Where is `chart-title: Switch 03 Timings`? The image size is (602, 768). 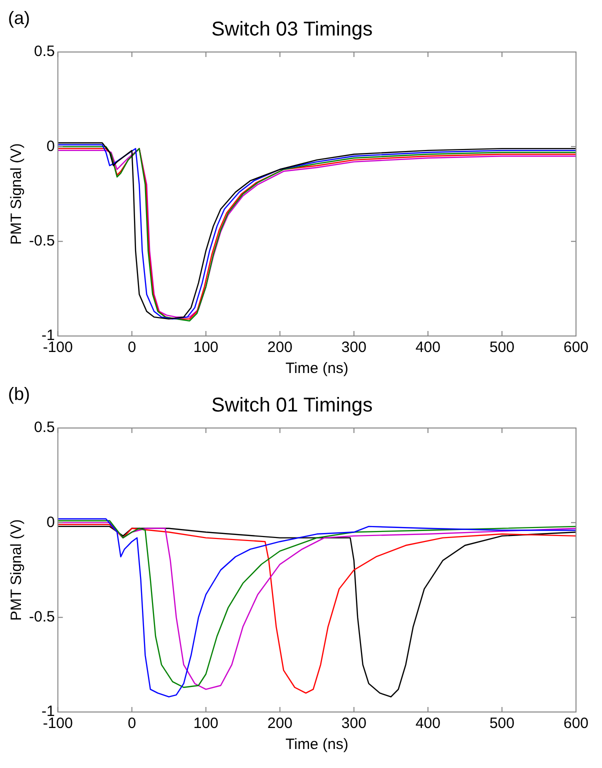
chart-title: Switch 03 Timings is located at coordinates (292, 29).